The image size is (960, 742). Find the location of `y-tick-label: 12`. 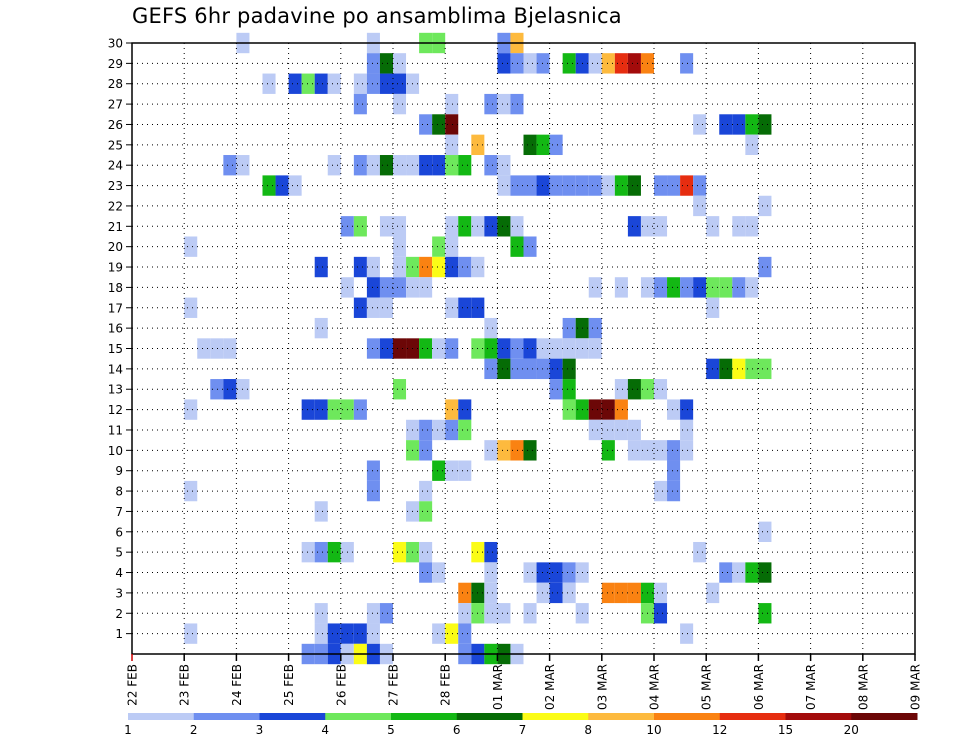

y-tick-label: 12 is located at coordinates (115, 410).